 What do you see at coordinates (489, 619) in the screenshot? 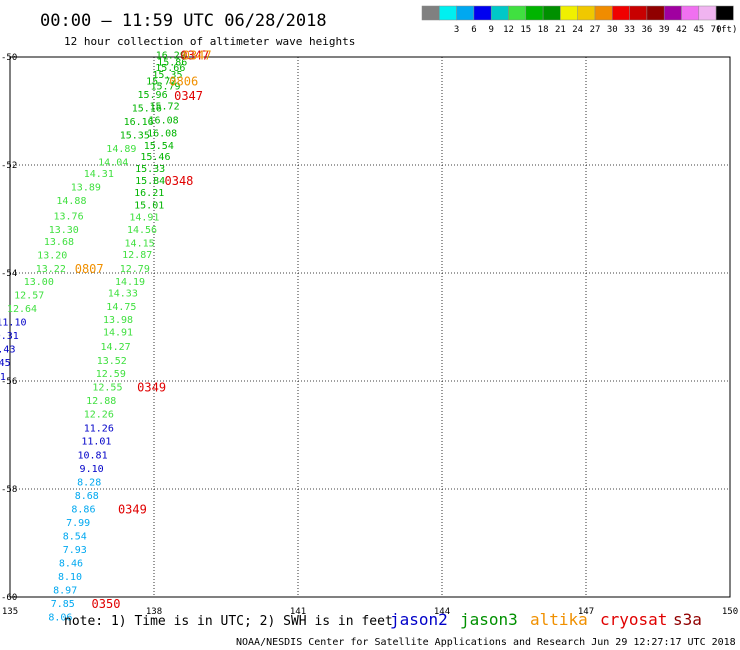
I see `satellite-jason3-label: jason3` at bounding box center [489, 619].